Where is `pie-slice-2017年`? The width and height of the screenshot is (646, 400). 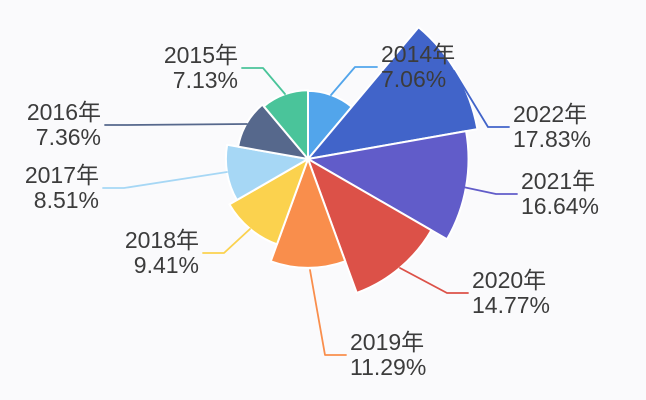 pie-slice-2017年 is located at coordinates (266, 172).